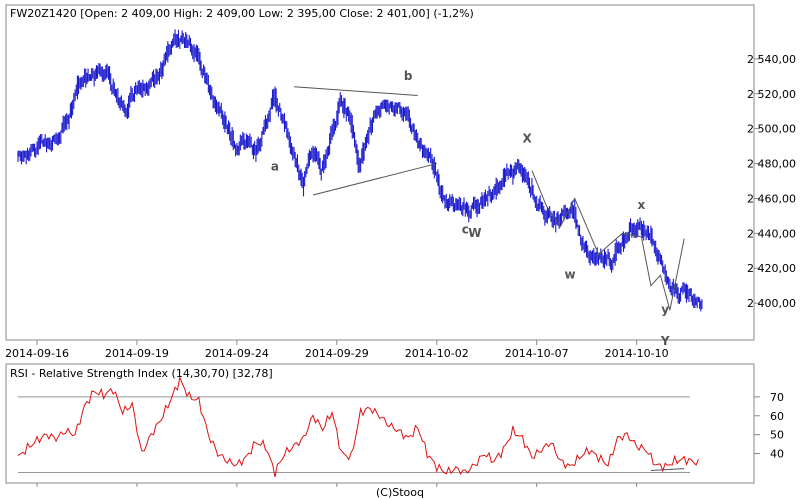  Describe the element at coordinates (271, 13) in the screenshot. I see `low-label: Low:` at that location.